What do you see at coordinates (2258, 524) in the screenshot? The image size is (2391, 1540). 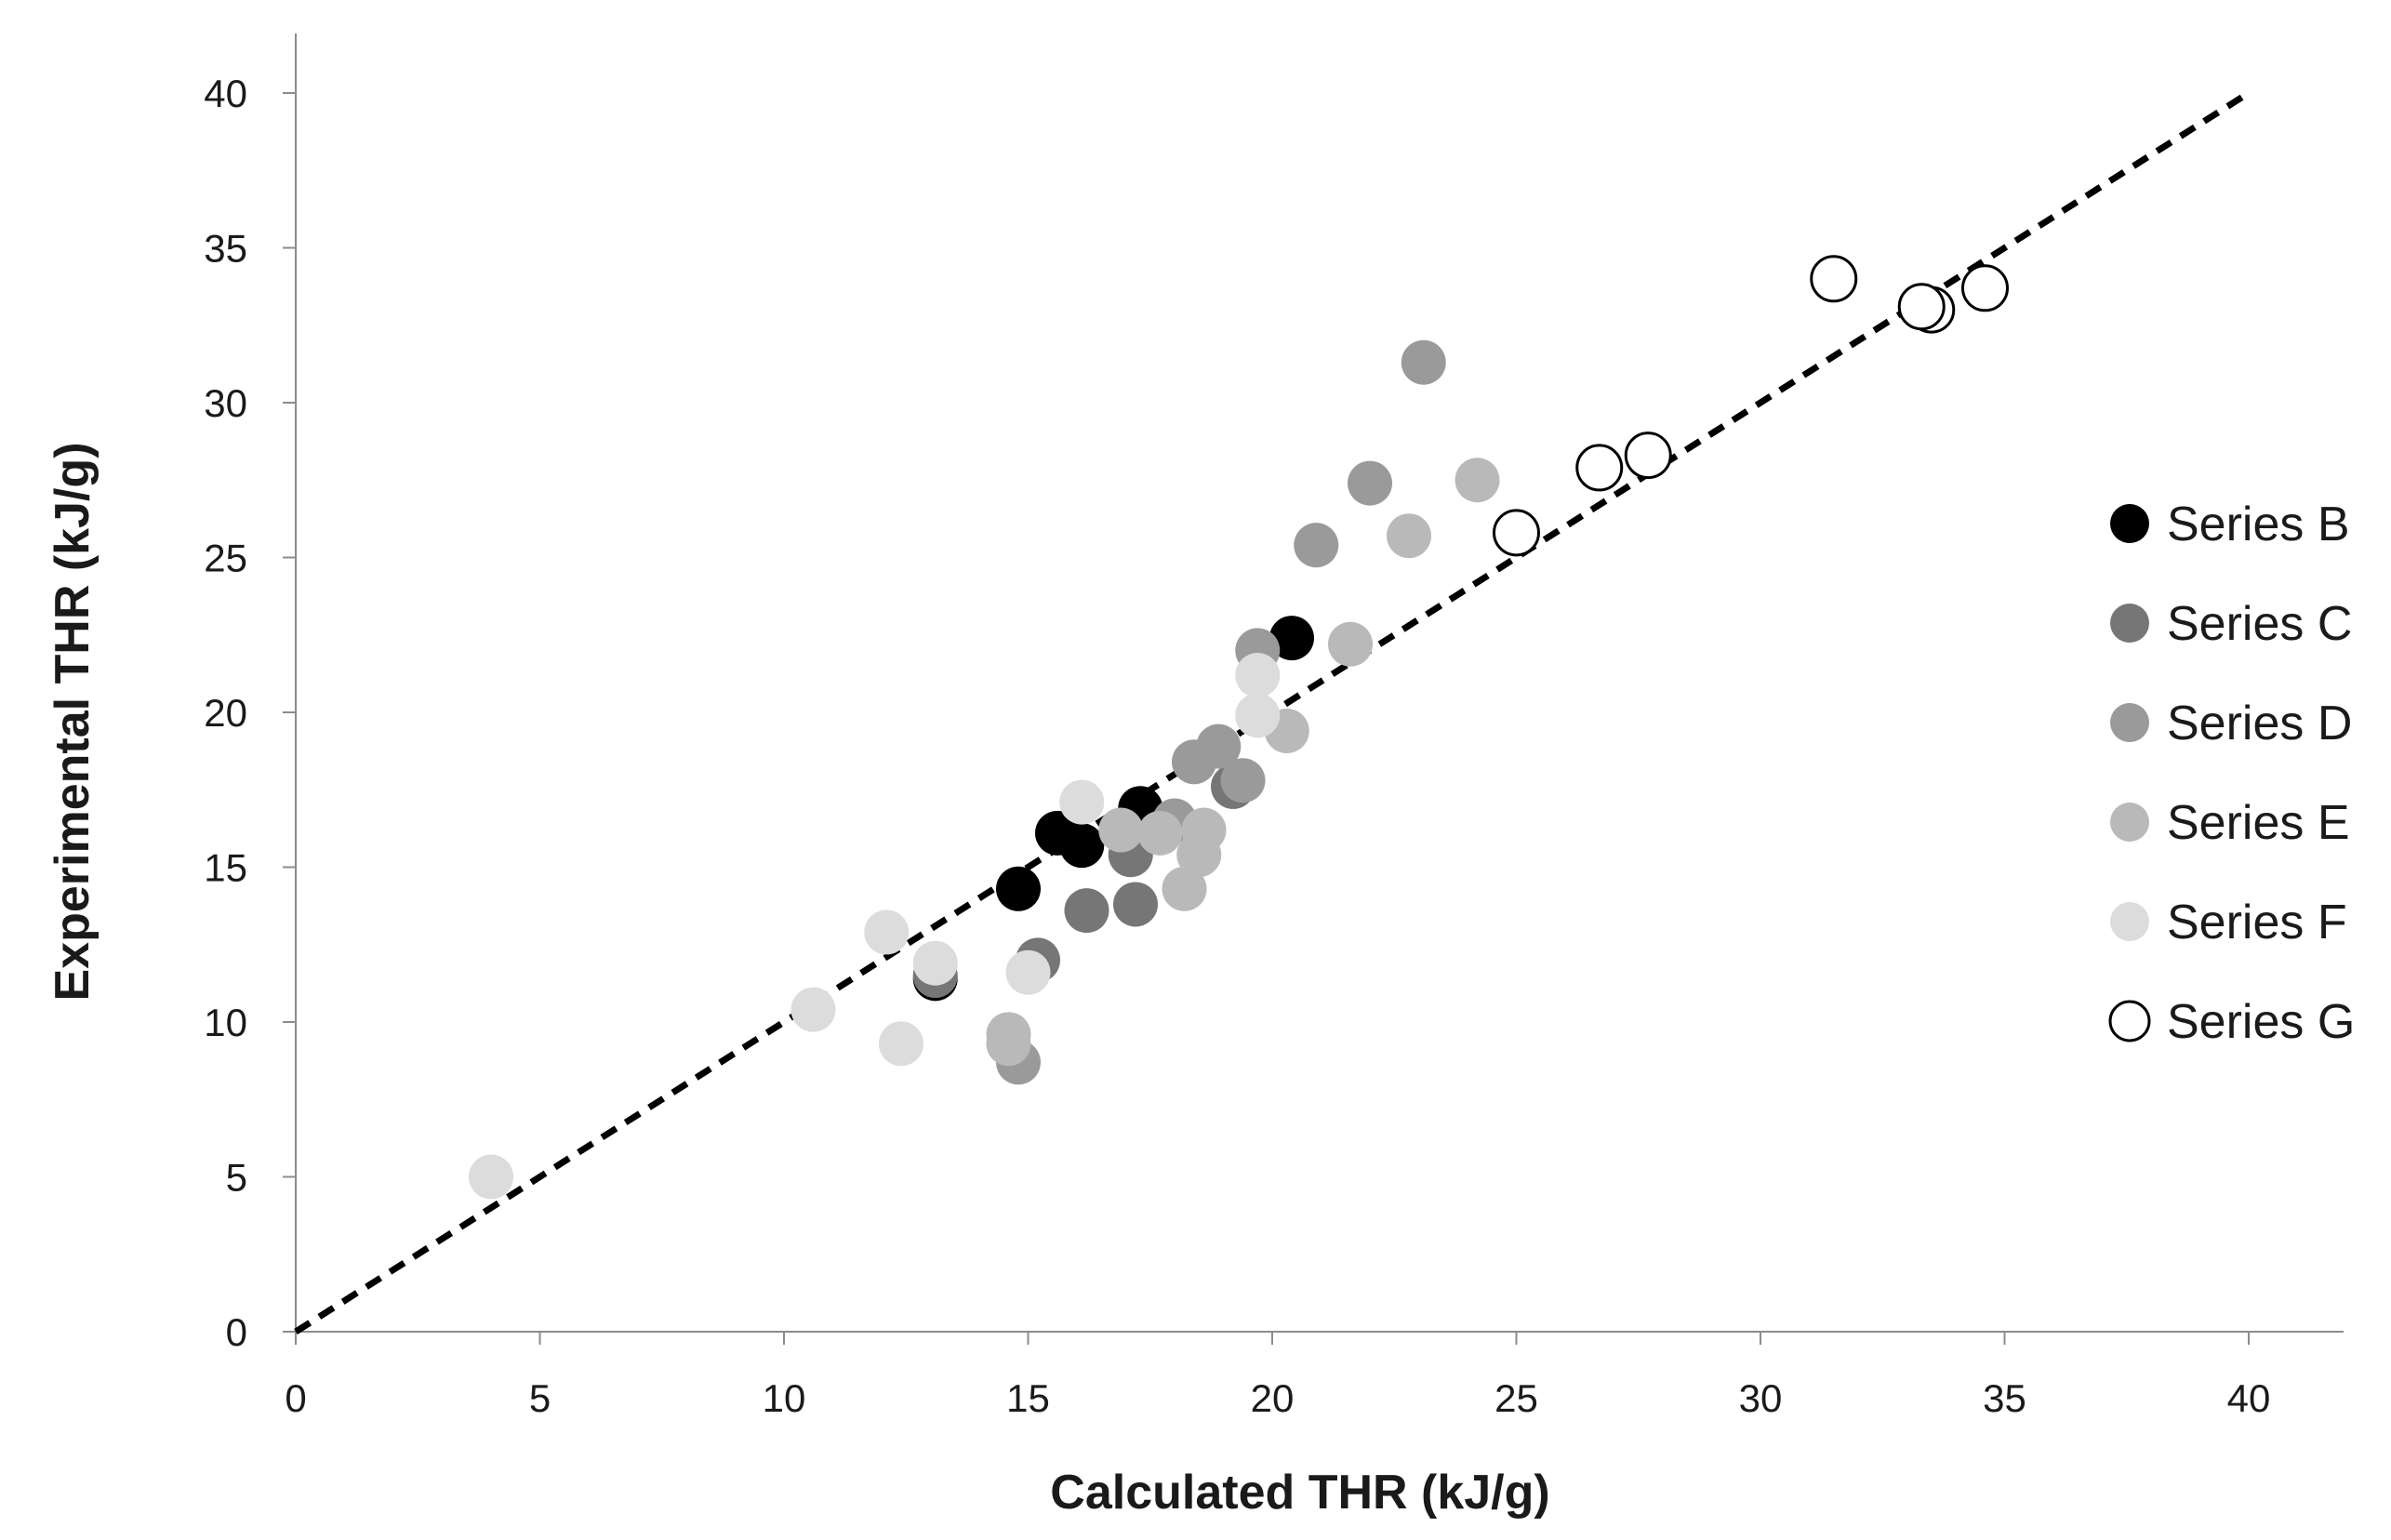 I see `legend-label: Series B` at bounding box center [2258, 524].